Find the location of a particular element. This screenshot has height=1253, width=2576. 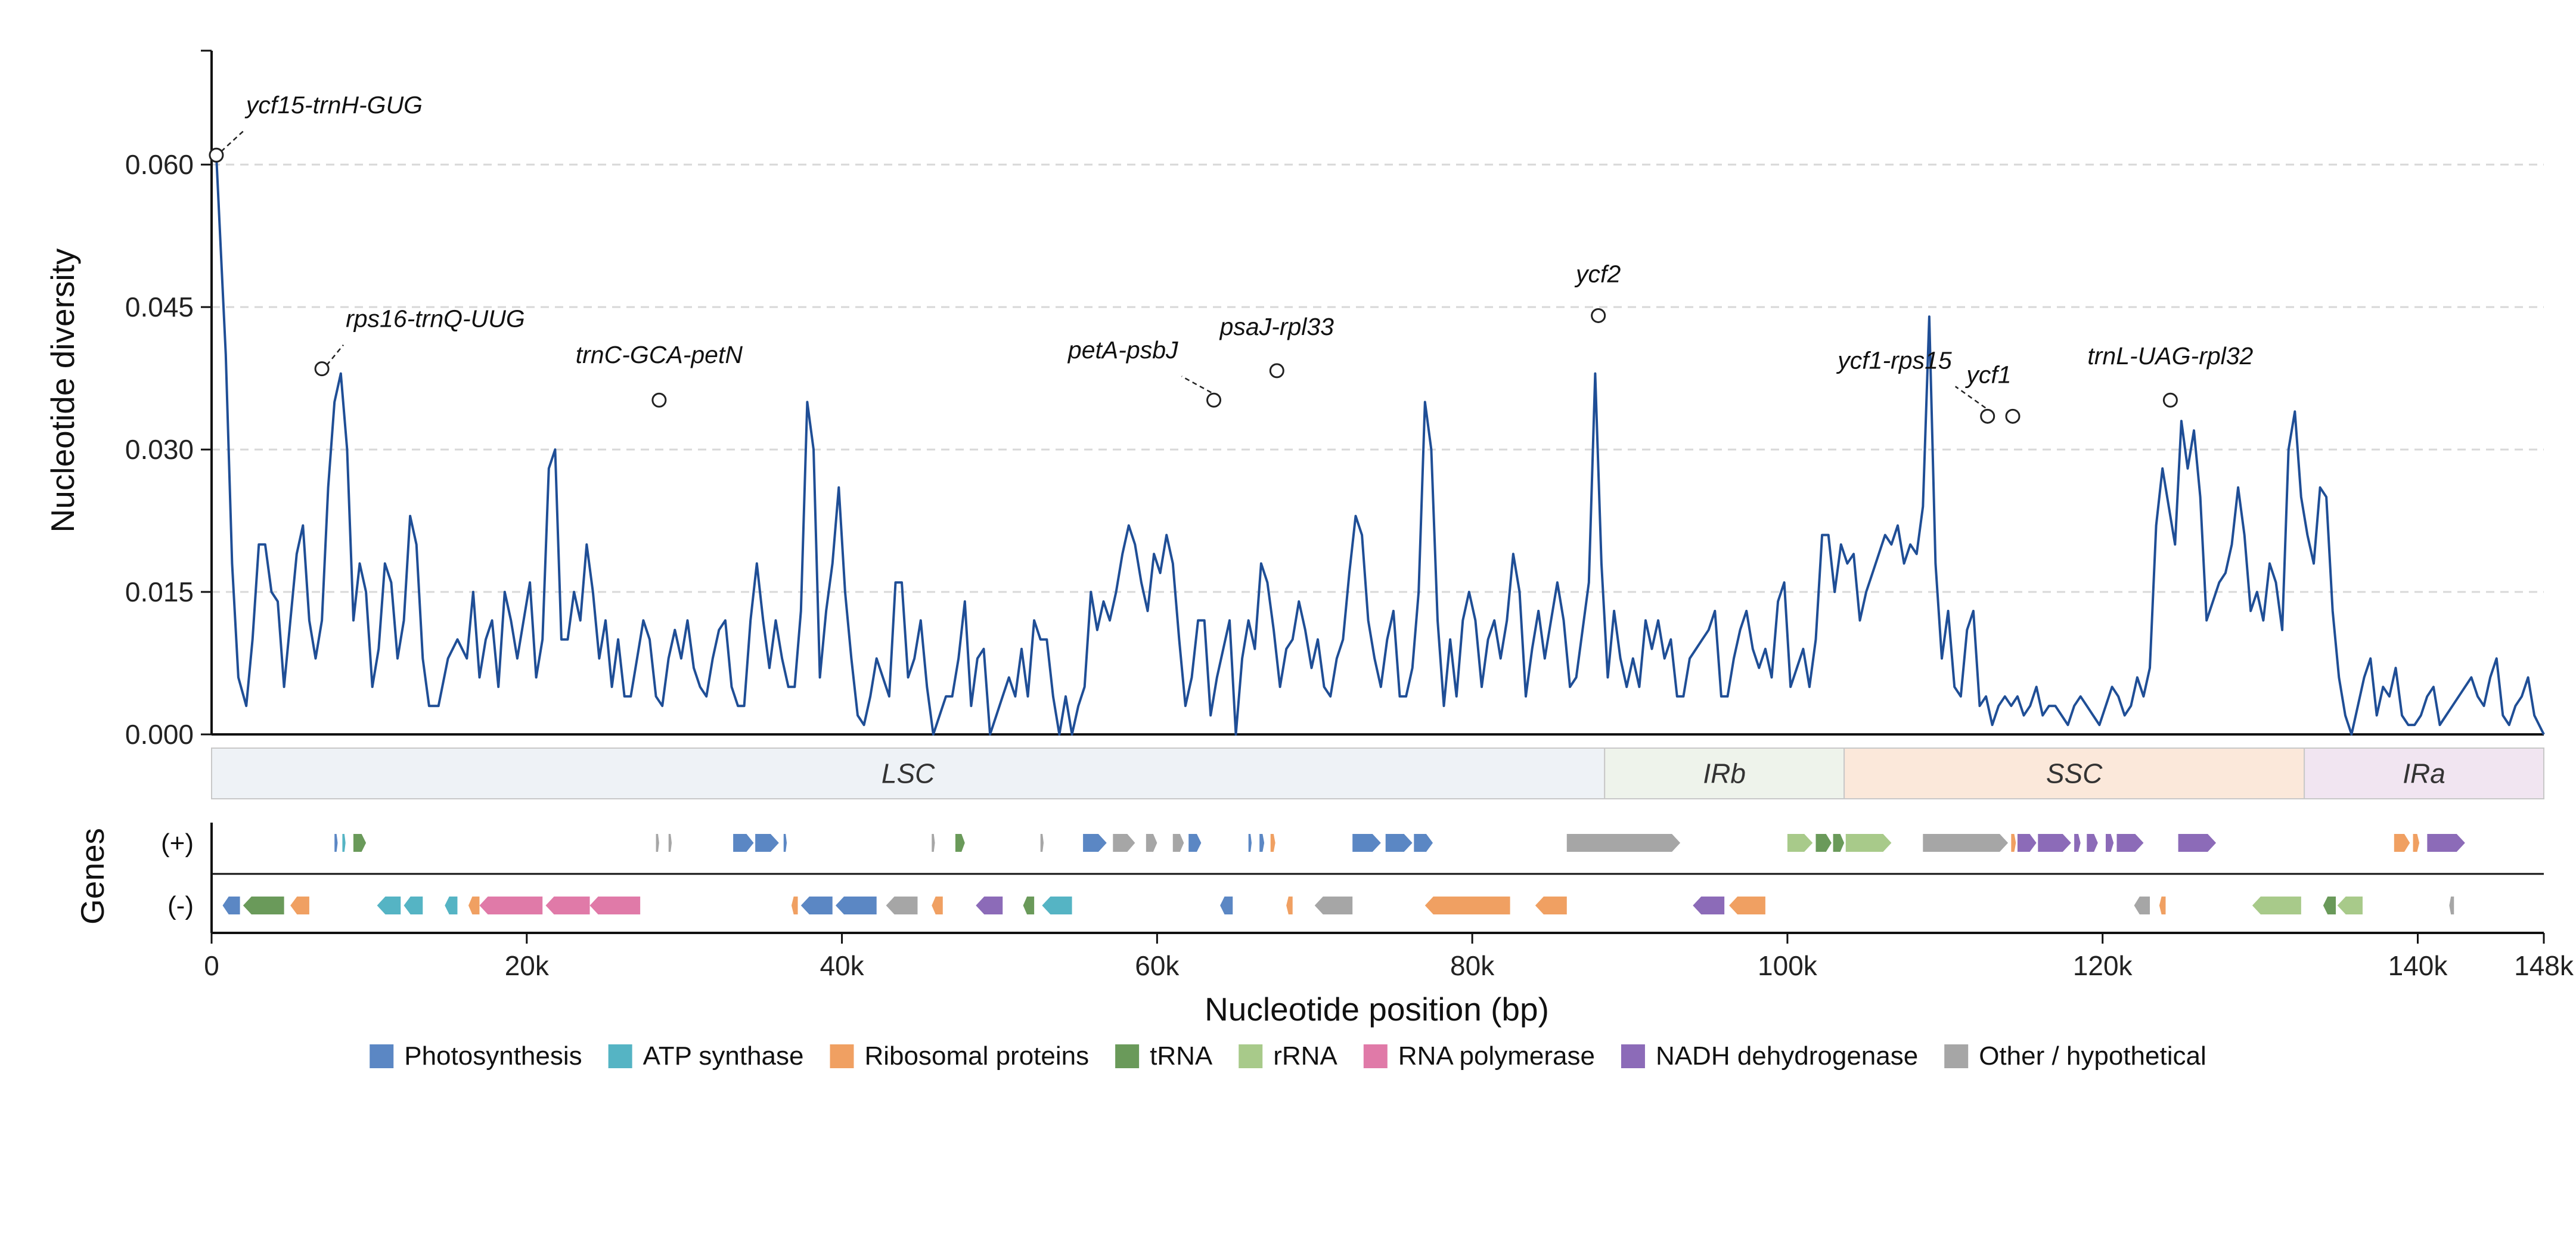

legend-swatch-trna is located at coordinates (1128, 1056).